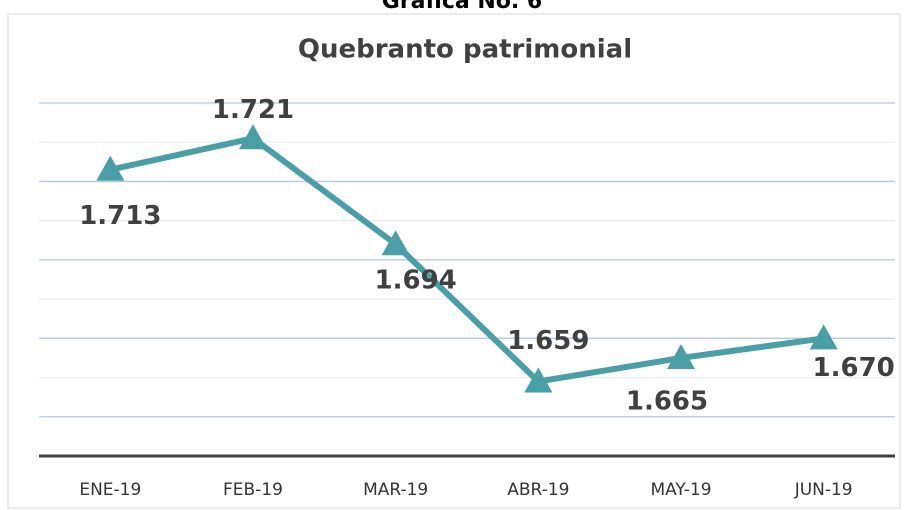 This screenshot has width=907, height=510. Describe the element at coordinates (465, 50) in the screenshot. I see `chart-title: Quebranto patrimonial` at that location.